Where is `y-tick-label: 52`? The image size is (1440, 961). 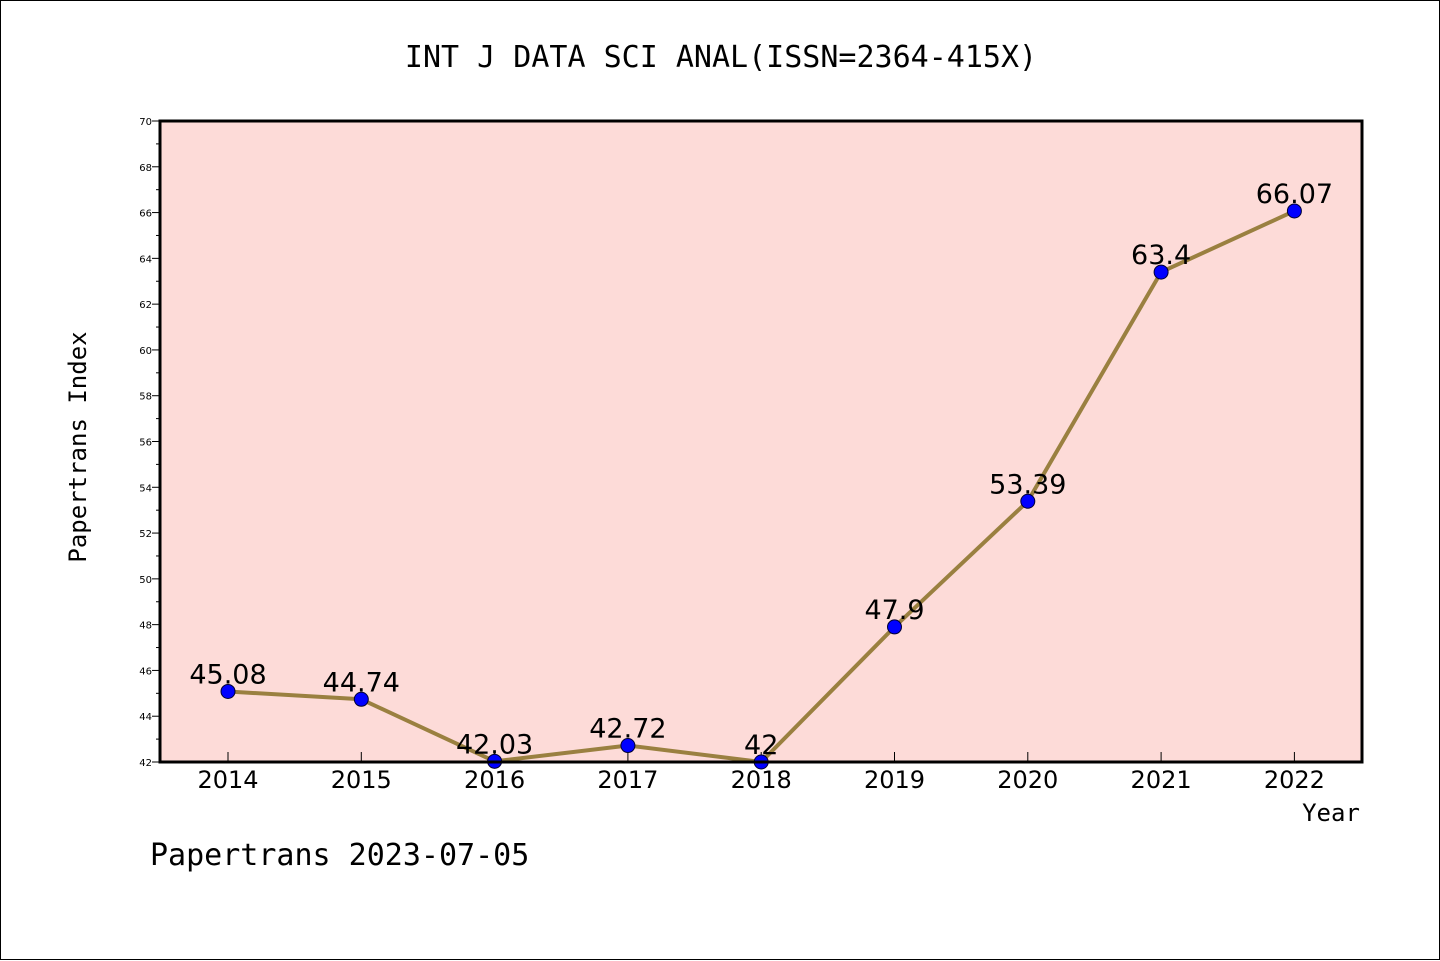
y-tick-label: 52 is located at coordinates (145, 534).